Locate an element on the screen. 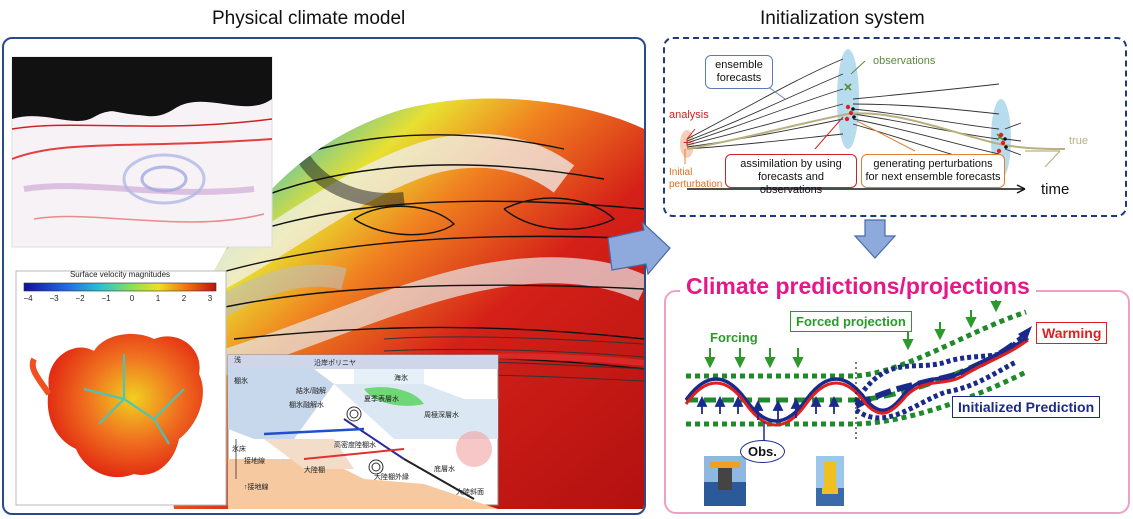 This screenshot has width=1133, height=519. time-label: time is located at coordinates (1055, 189).